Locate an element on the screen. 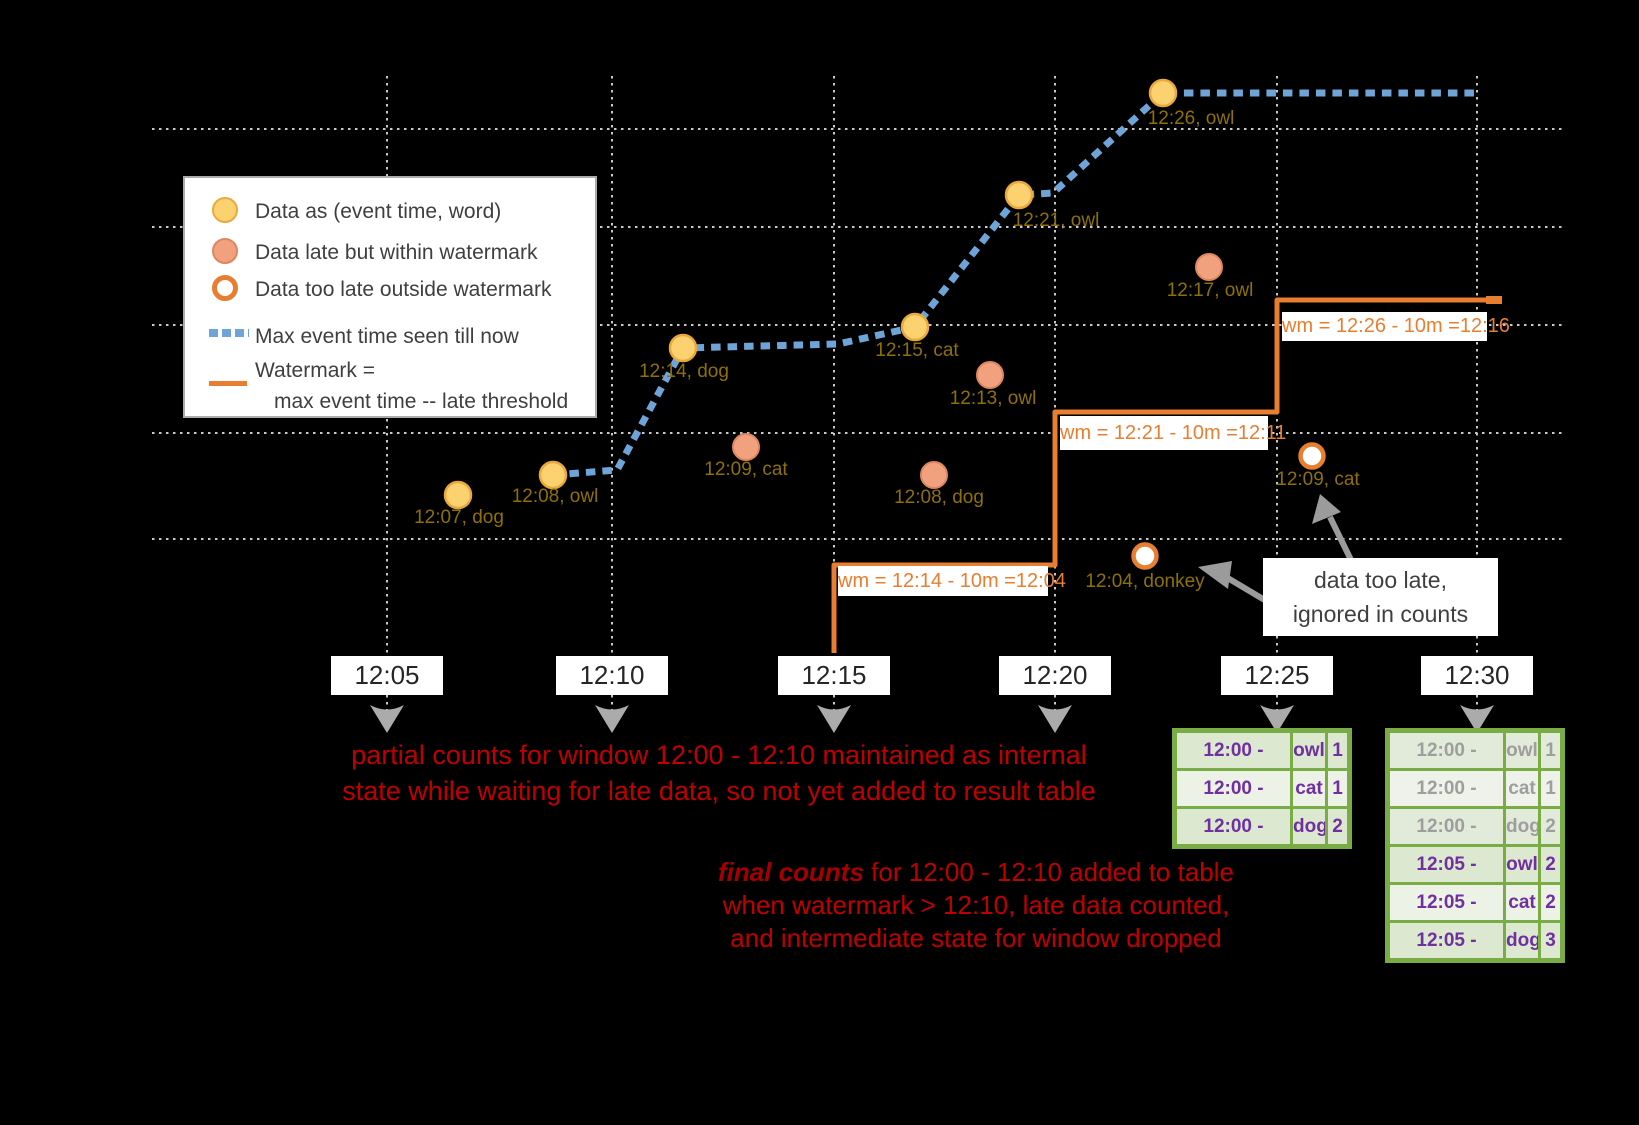  trigger-time-12-10: 12:10 is located at coordinates (612, 675).